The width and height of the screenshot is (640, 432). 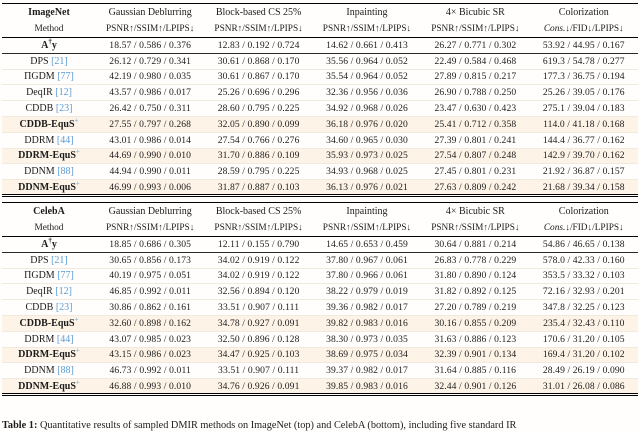 I want to click on metric-cell: 26.27 / 0.771 / 0.302, so click(x=475, y=45).